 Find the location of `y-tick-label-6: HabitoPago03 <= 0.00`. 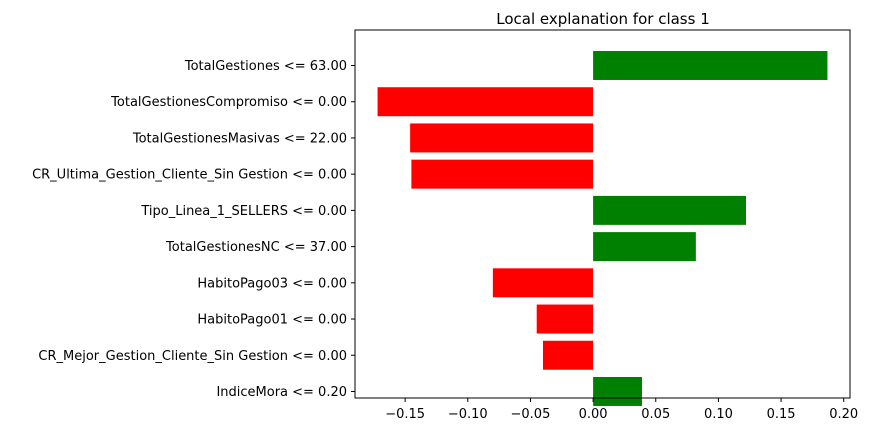

y-tick-label-6: HabitoPago03 <= 0.00 is located at coordinates (272, 283).